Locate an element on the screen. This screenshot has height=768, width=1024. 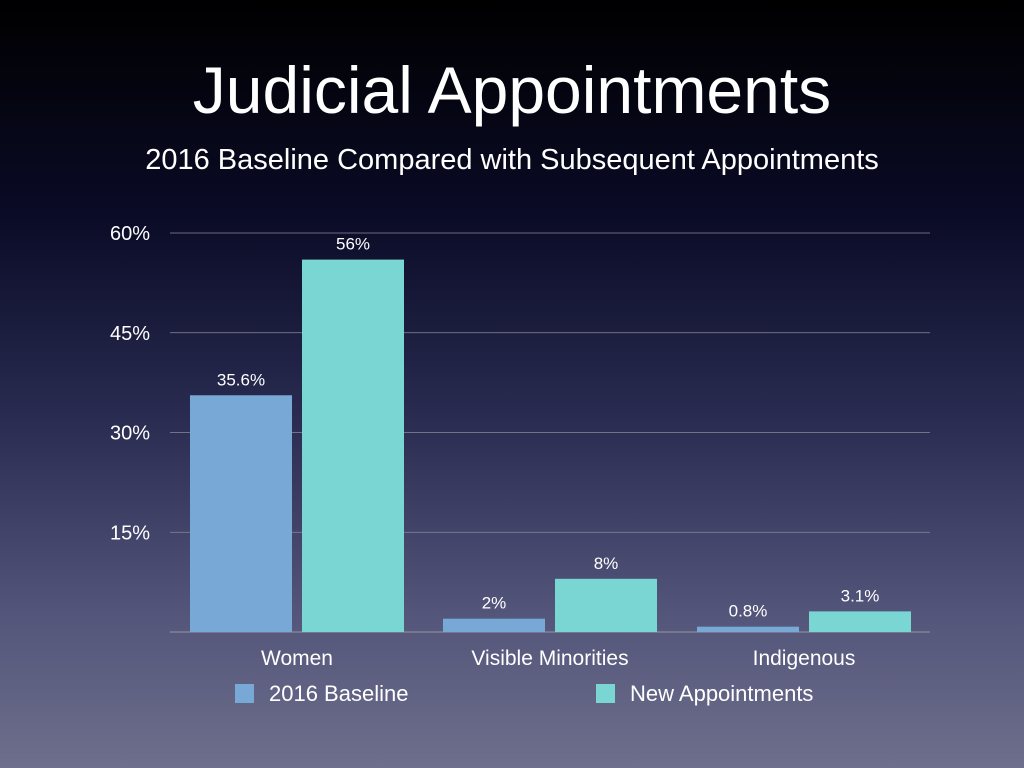
y-tick-label: 15% is located at coordinates (130, 533).